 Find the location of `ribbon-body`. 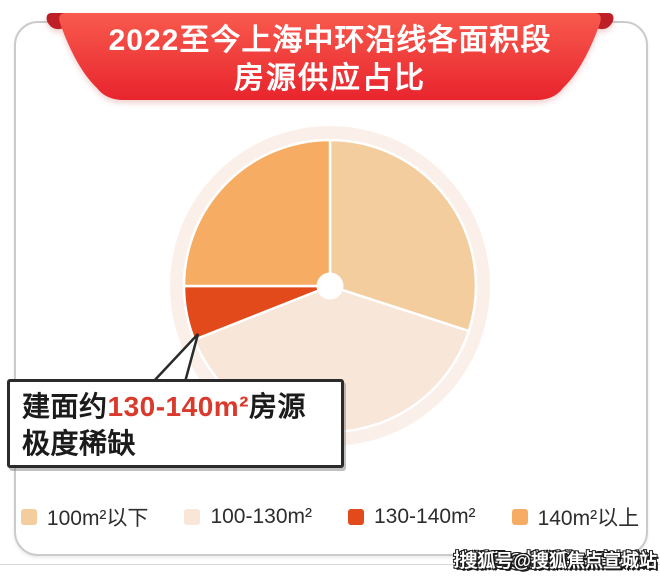

ribbon-body is located at coordinates (330, 56).